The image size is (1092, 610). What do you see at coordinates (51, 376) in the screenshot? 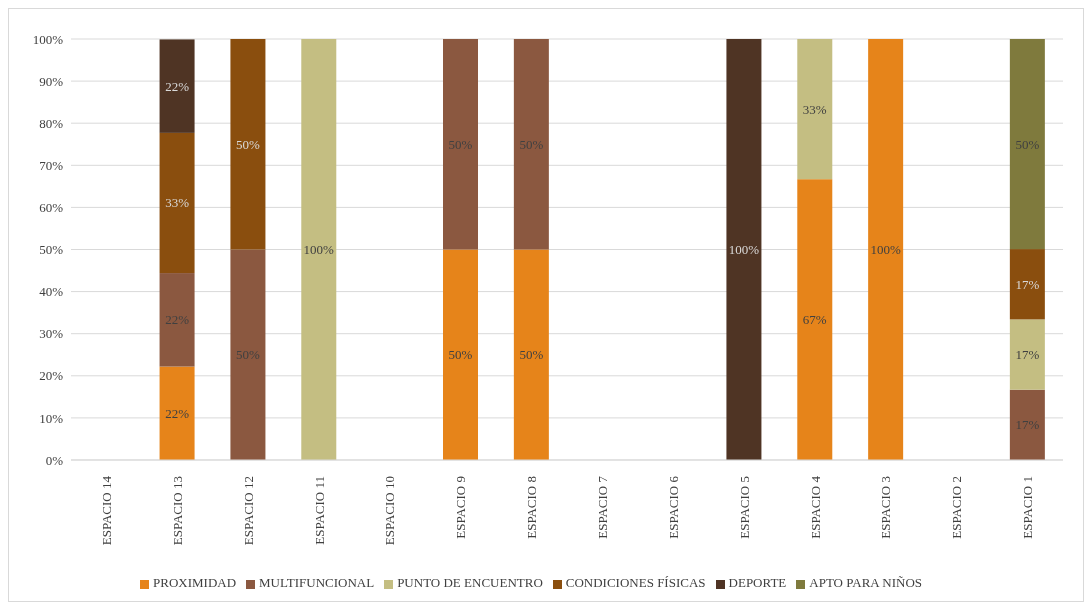
I see `y-tick-label: 20%` at bounding box center [51, 376].